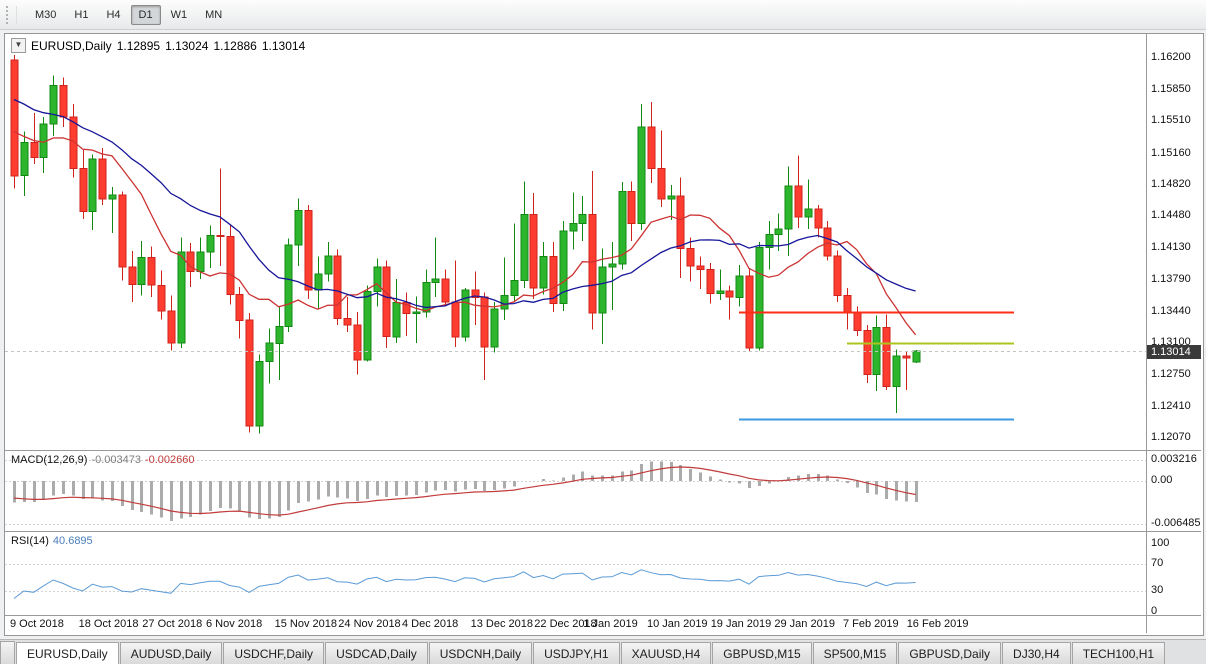 This screenshot has height=664, width=1206. Describe the element at coordinates (108, 624) in the screenshot. I see `date-label: 18 Oct 2018` at that location.